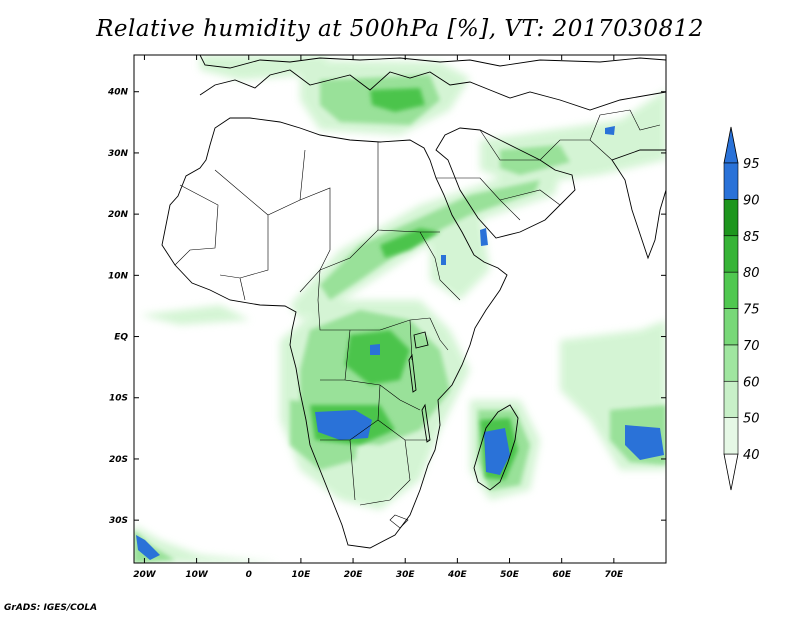  Describe the element at coordinates (51, 608) in the screenshot. I see `grads-credit: GrADS: IGES/COLA` at that location.